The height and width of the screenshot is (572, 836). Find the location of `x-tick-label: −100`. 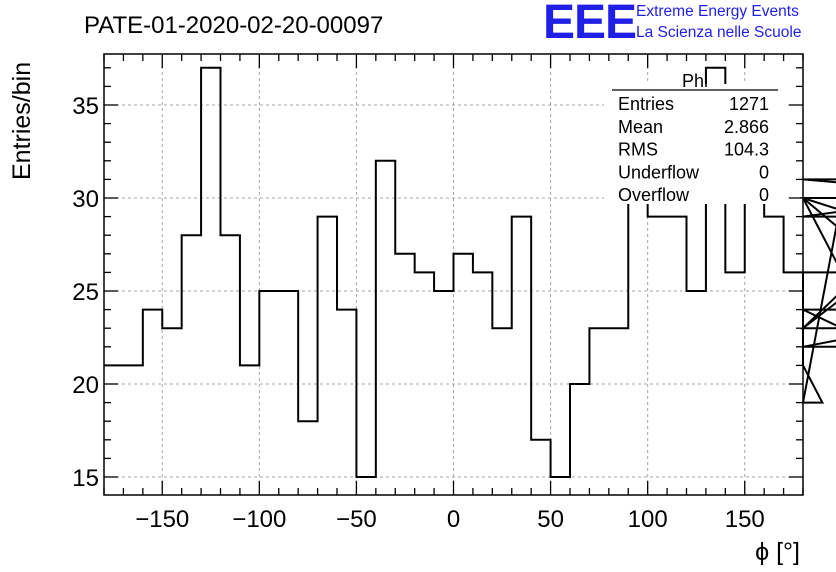

x-tick-label: −100 is located at coordinates (259, 519).